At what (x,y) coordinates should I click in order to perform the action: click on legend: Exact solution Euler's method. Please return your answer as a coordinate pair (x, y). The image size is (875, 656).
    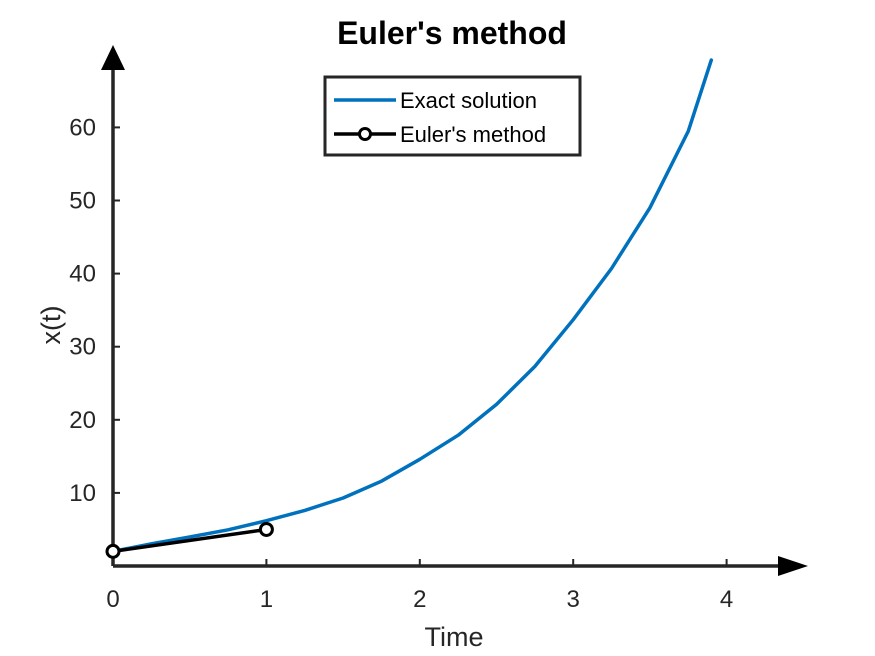
    Looking at the image, I should click on (452, 116).